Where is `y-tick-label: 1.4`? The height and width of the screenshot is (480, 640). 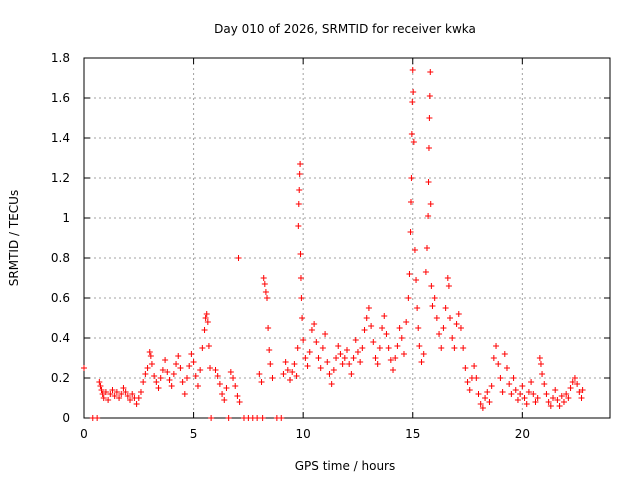
y-tick-label: 1.4 is located at coordinates (60, 138).